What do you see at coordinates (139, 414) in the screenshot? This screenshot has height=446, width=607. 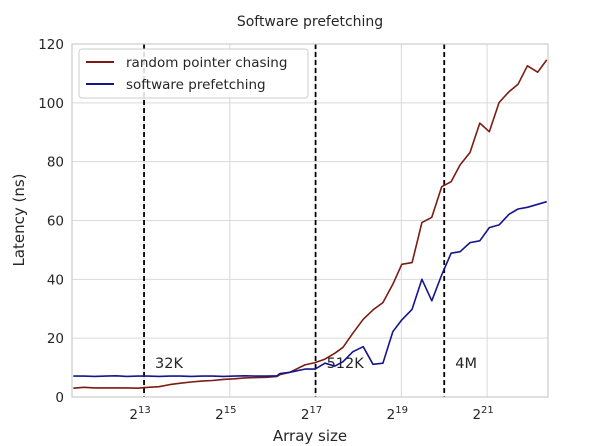 I see `x-tick-label: 213` at bounding box center [139, 414].